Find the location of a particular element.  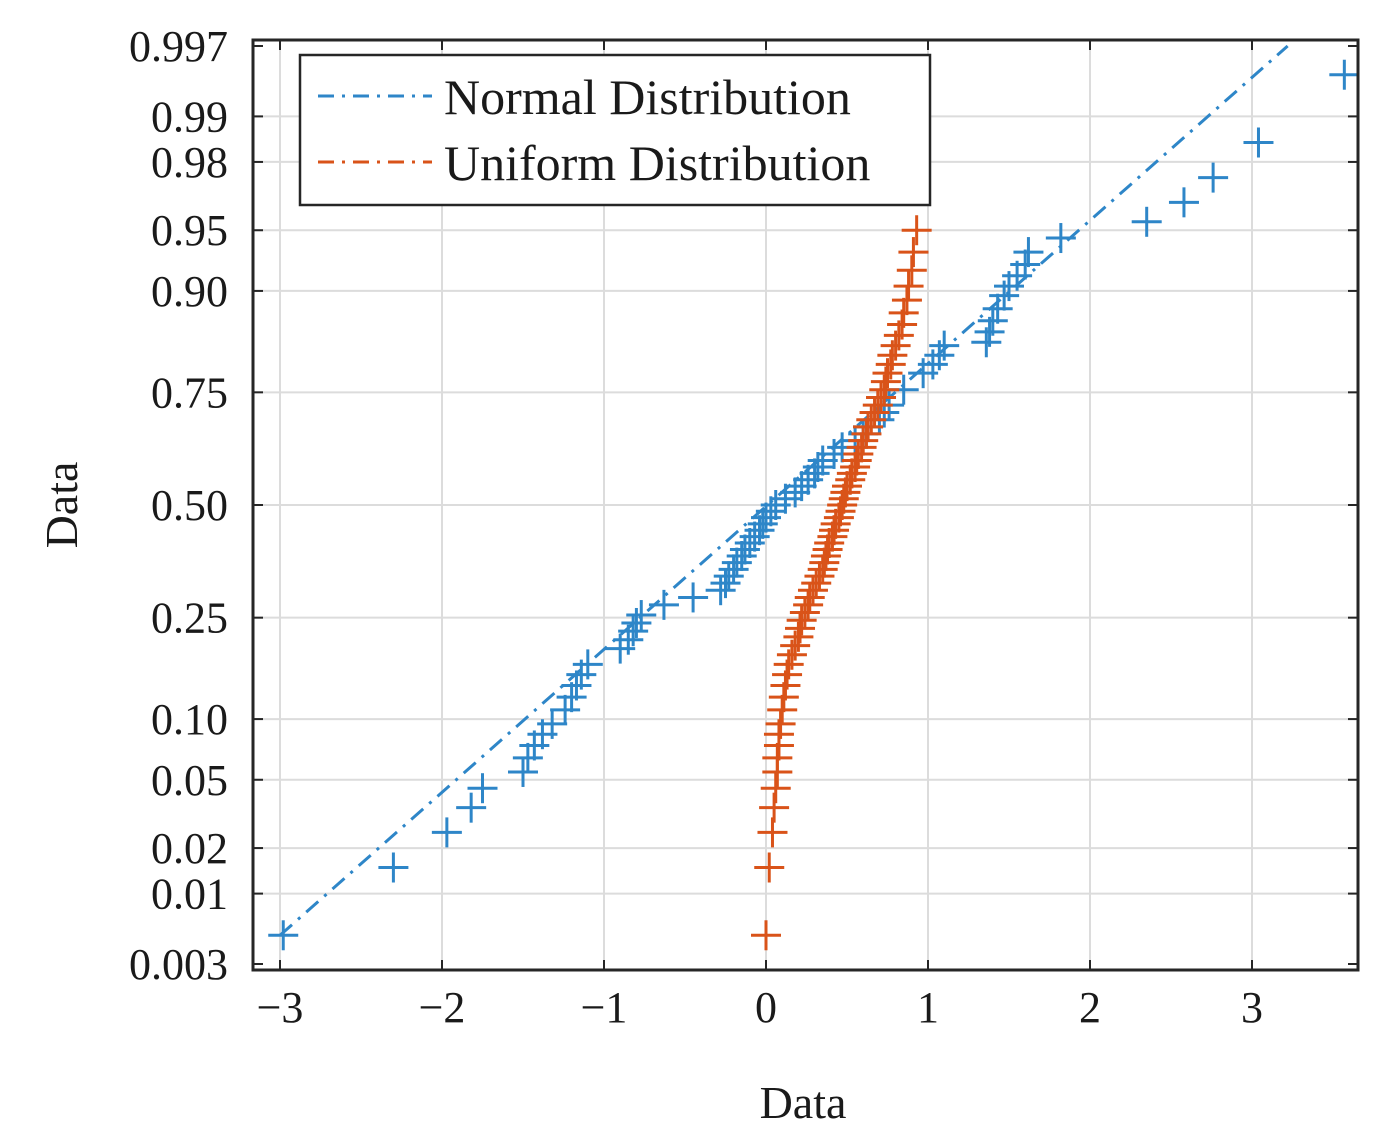

x-tick-label: −3 is located at coordinates (280, 1007).